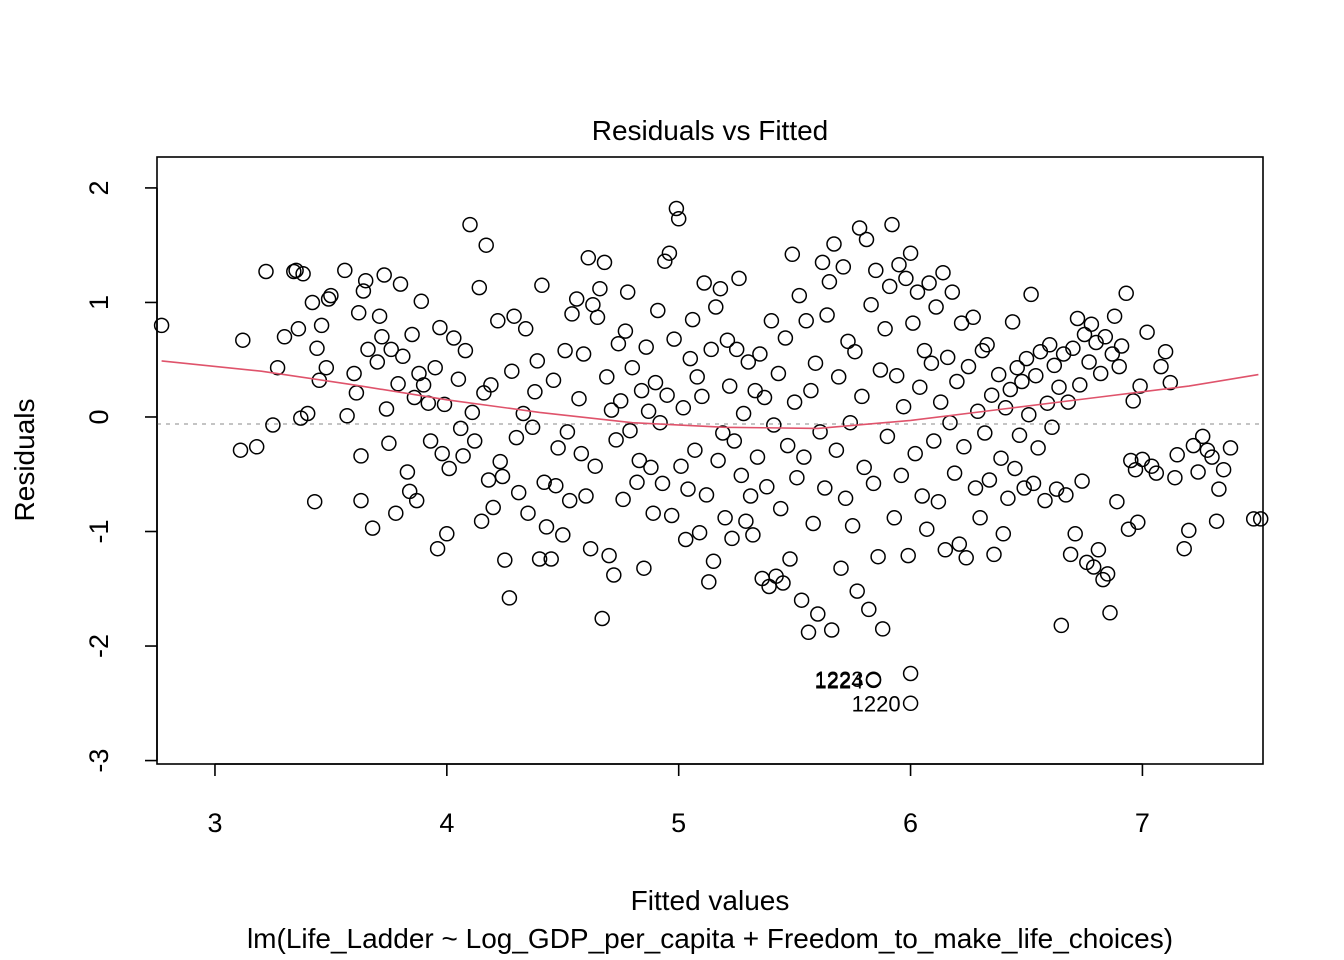  What do you see at coordinates (710, 395) in the screenshot?
I see `smoothed-trend-line` at bounding box center [710, 395].